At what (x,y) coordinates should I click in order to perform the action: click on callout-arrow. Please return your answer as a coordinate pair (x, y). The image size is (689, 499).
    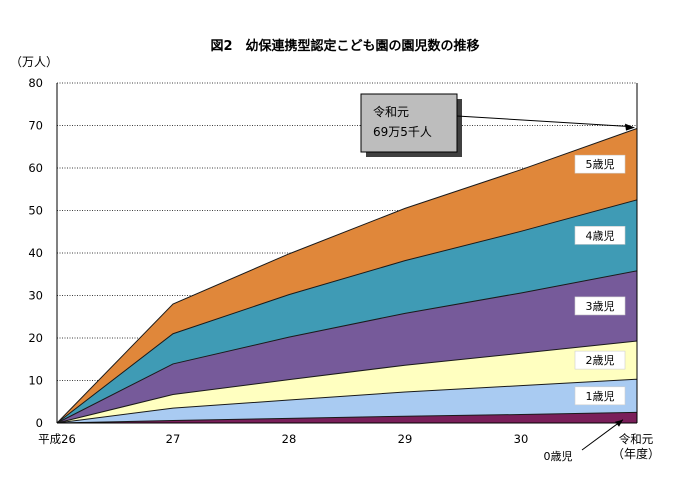
    Looking at the image, I should click on (544, 121).